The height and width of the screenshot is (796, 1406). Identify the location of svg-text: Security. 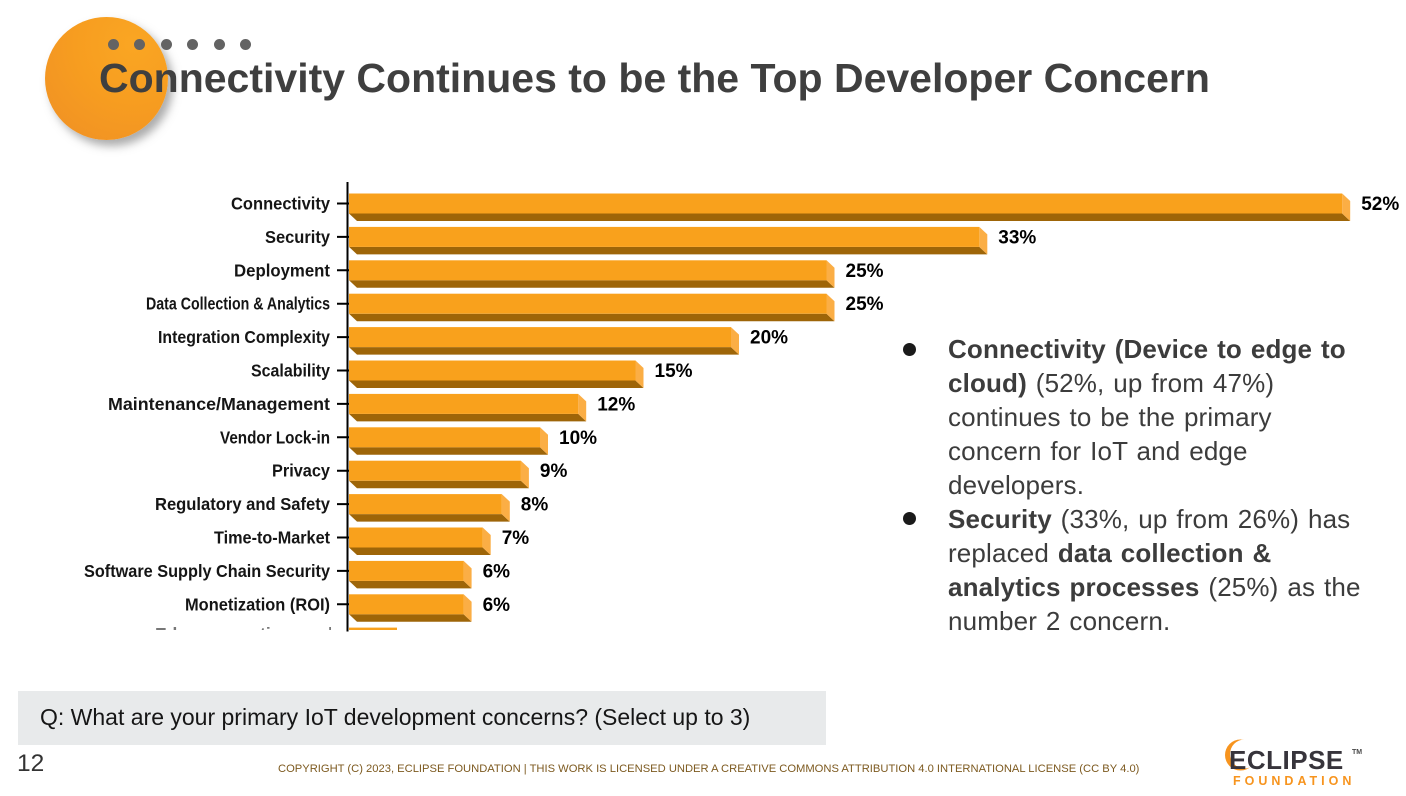
(297, 237).